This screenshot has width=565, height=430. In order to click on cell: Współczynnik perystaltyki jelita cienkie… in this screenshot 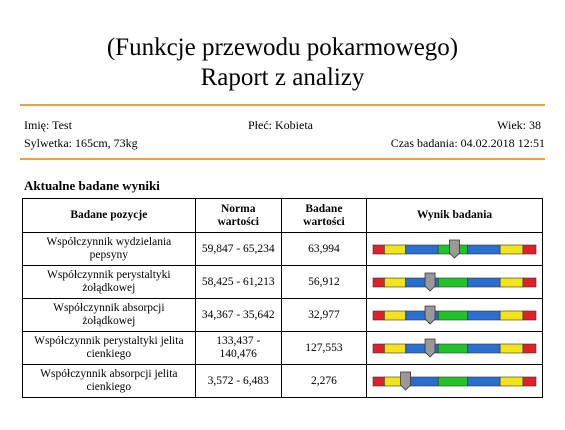, I will do `click(109, 348)`.